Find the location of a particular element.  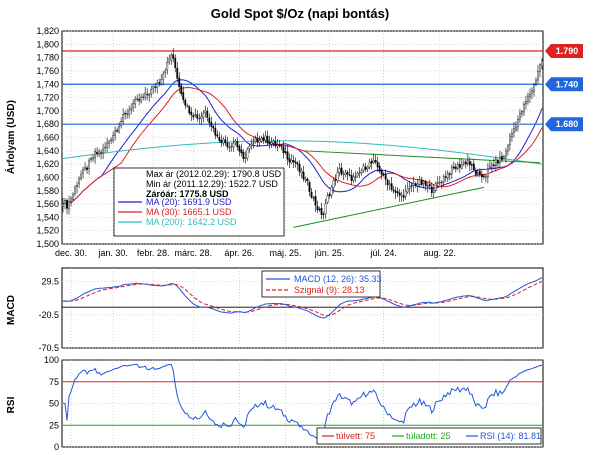

price-ylabel: Árfolyam (USD) is located at coordinates (10, 137).